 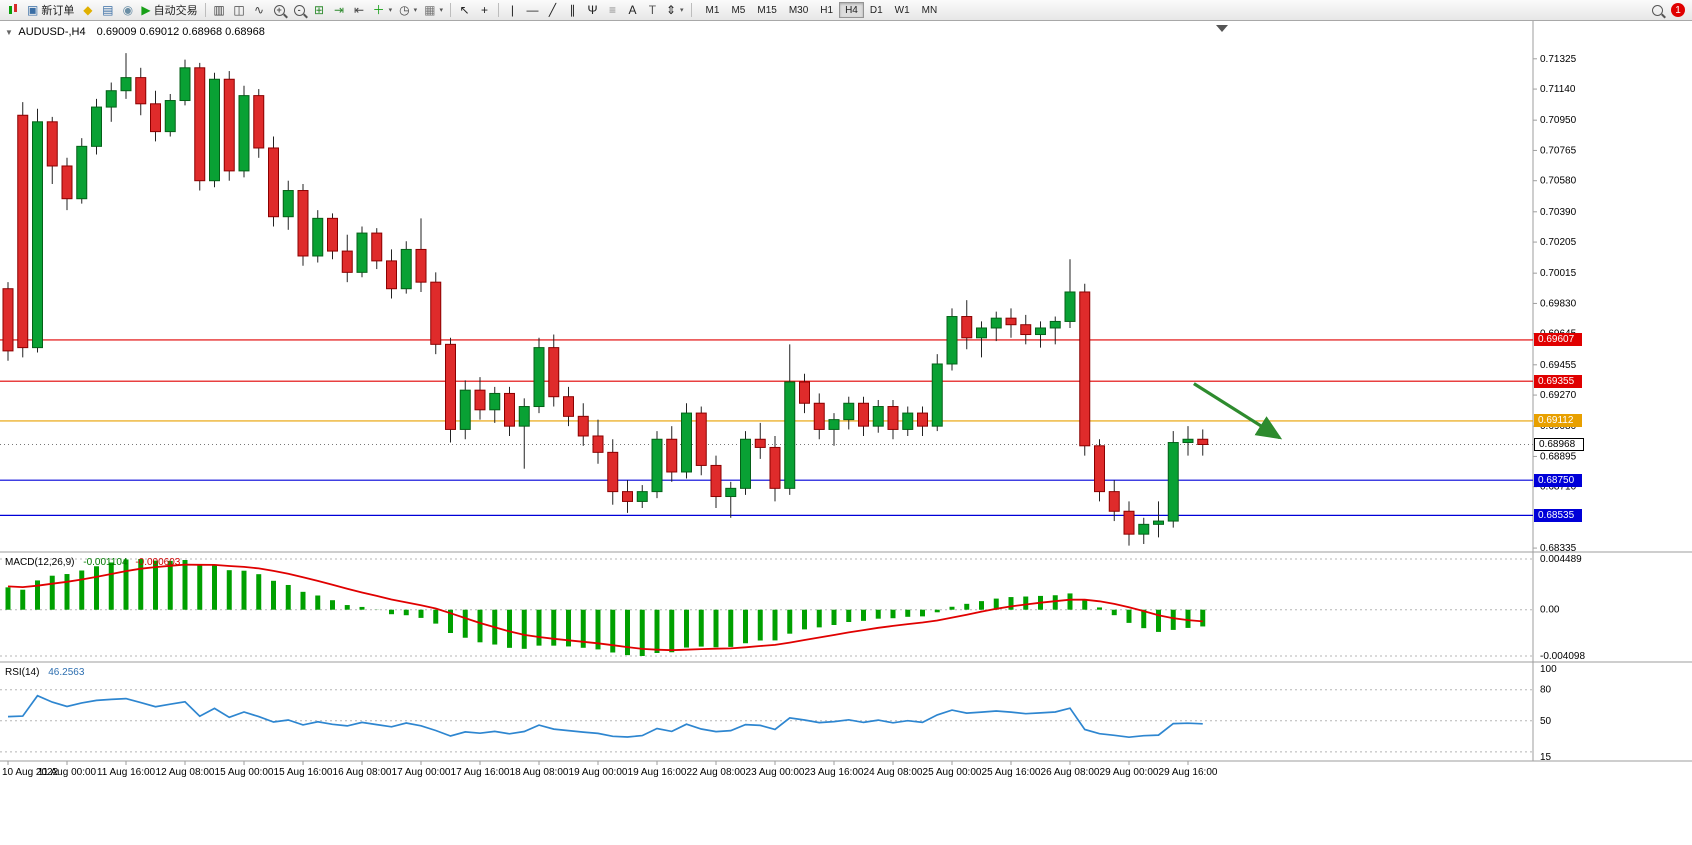 What do you see at coordinates (876, 10) in the screenshot?
I see `timeframe-d1-button: D1` at bounding box center [876, 10].